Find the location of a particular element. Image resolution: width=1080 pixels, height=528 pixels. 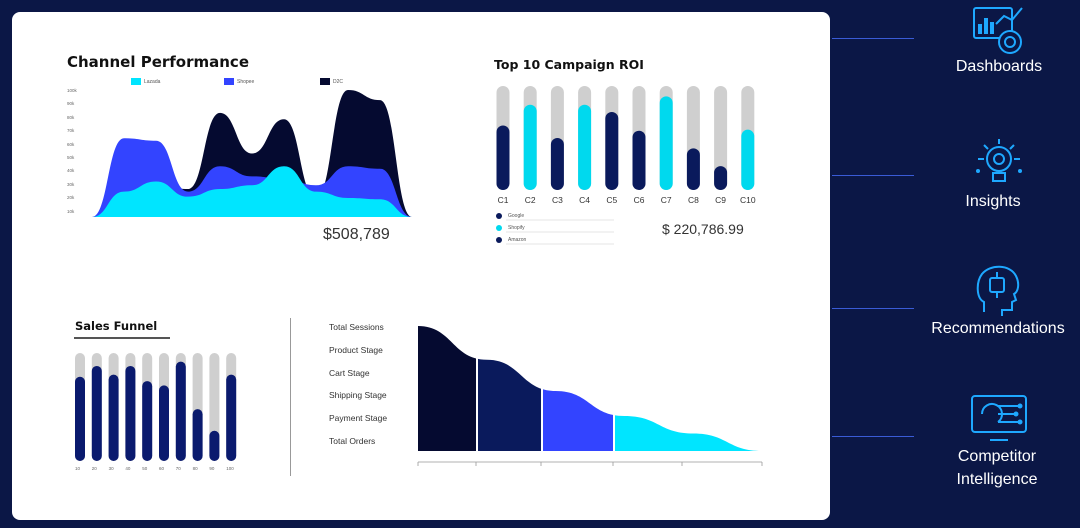

legend-label-lazada: Lazada is located at coordinates (152, 82).